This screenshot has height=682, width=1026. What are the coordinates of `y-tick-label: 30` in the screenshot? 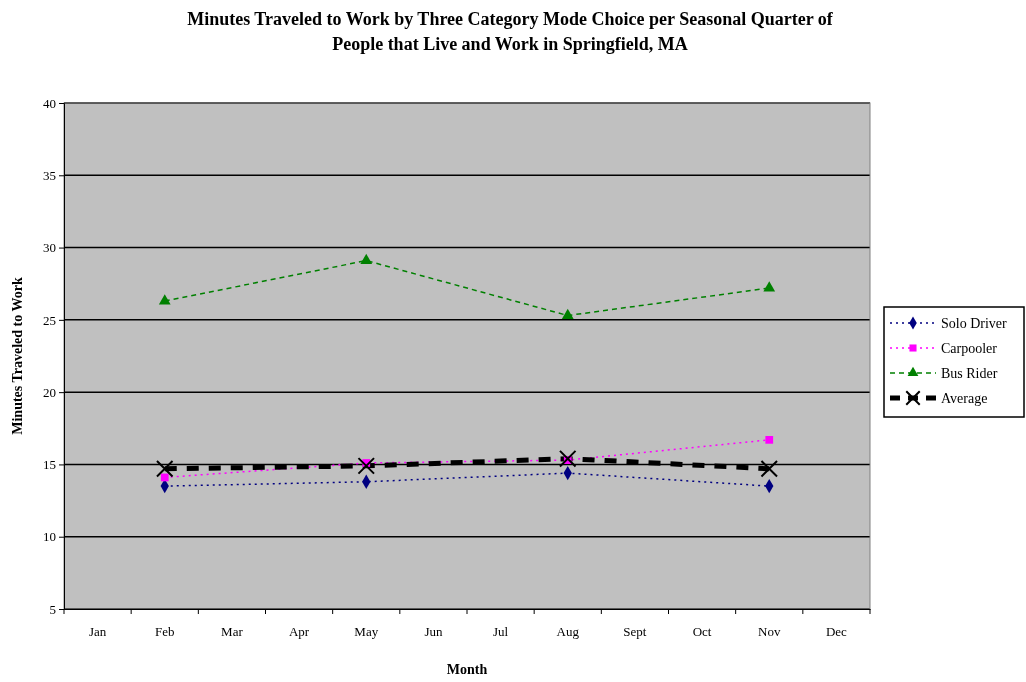 It's located at (49, 248).